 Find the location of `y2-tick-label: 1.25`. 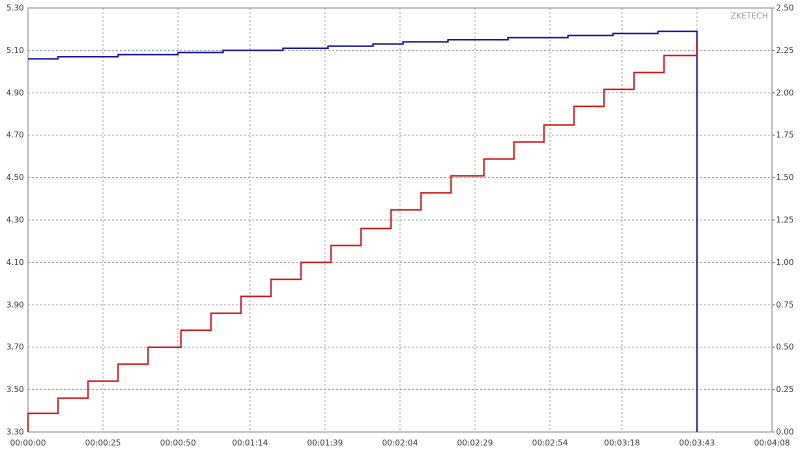

y2-tick-label: 1.25 is located at coordinates (785, 220).